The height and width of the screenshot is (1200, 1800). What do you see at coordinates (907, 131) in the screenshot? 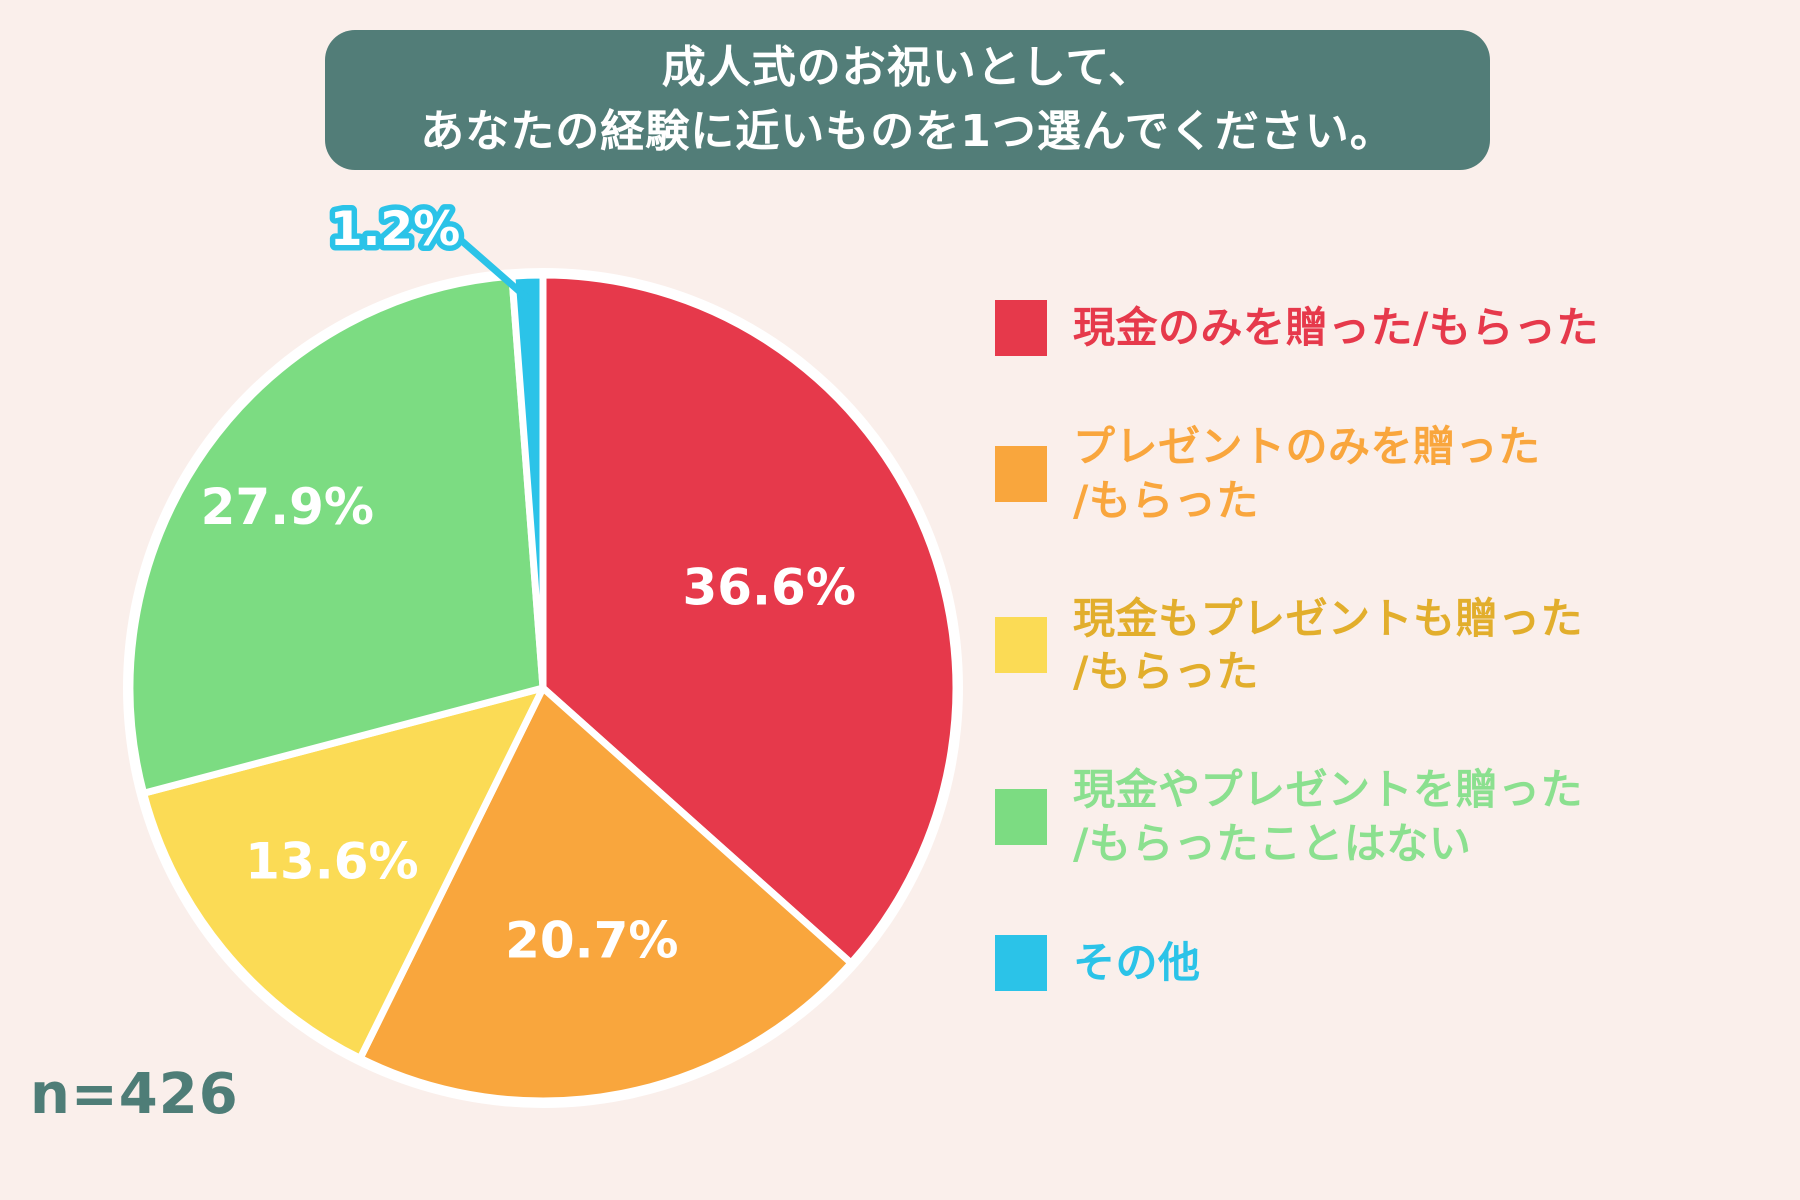
I see `title-line-2: あなたの経験に近いものを1つ選んでください。` at bounding box center [907, 131].